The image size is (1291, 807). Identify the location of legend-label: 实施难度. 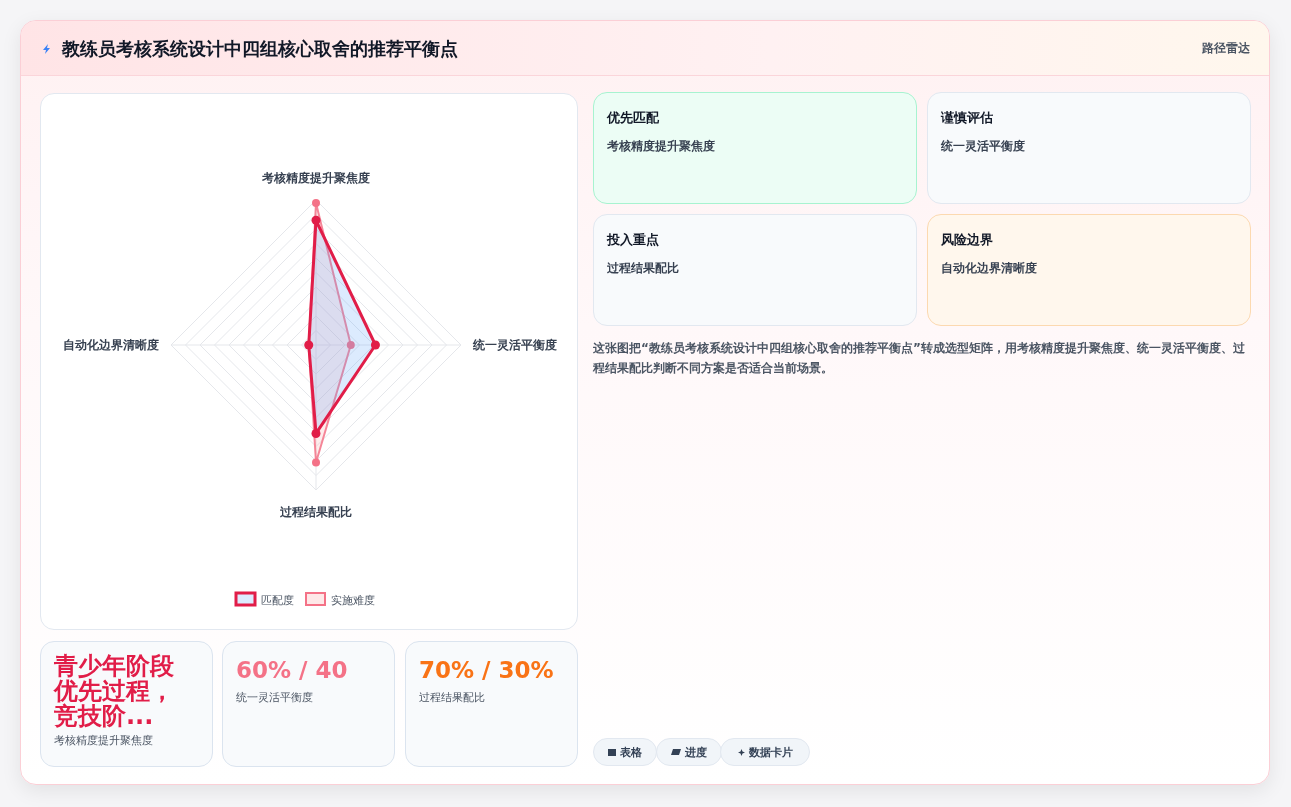
(353, 600).